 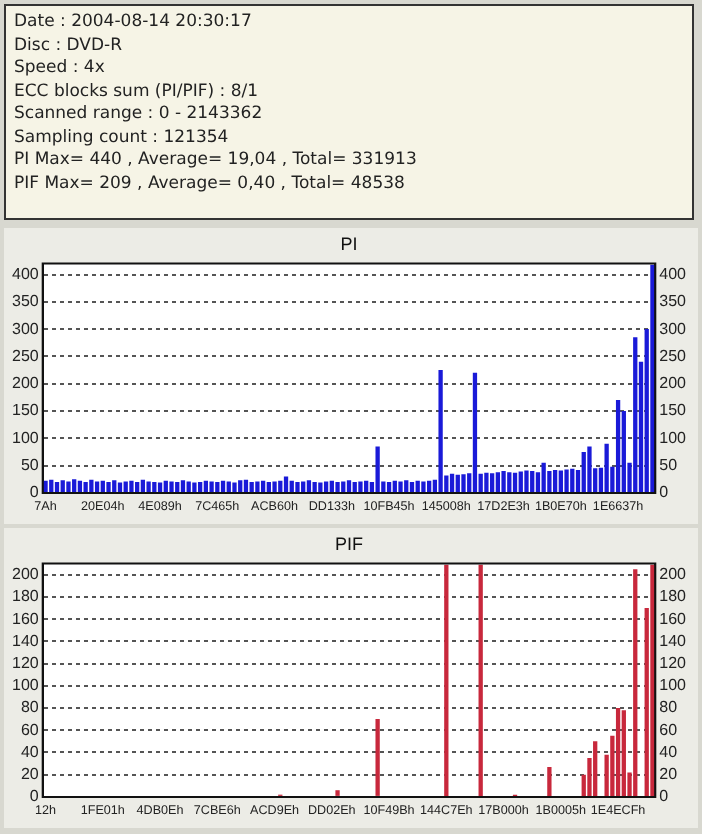 I want to click on y-tick-label: 250, so click(x=25, y=355).